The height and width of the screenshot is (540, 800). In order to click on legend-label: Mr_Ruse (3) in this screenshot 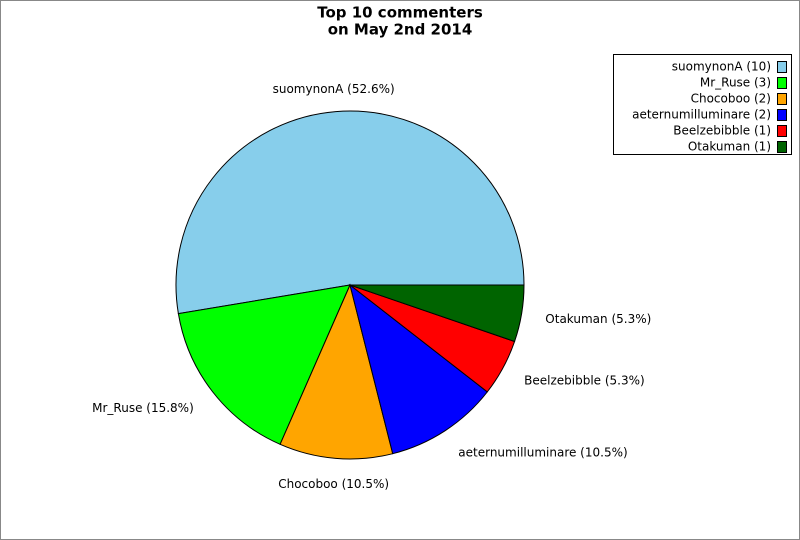, I will do `click(735, 83)`.